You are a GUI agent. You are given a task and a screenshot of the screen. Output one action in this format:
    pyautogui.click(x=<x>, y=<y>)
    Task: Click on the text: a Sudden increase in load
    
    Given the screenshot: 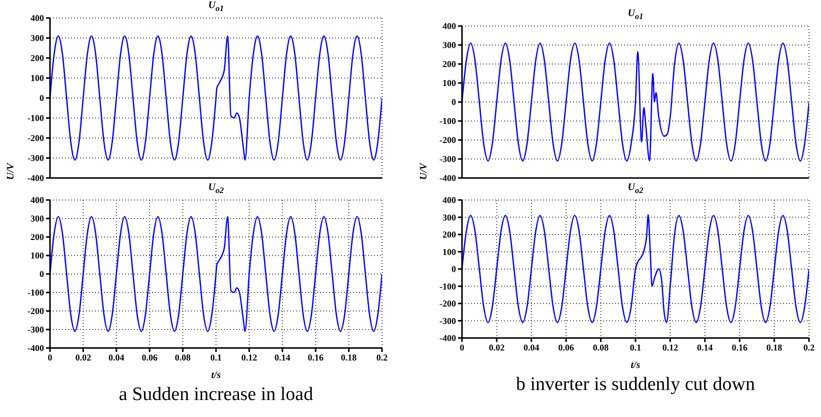 What is the action you would take?
    pyautogui.click(x=216, y=395)
    